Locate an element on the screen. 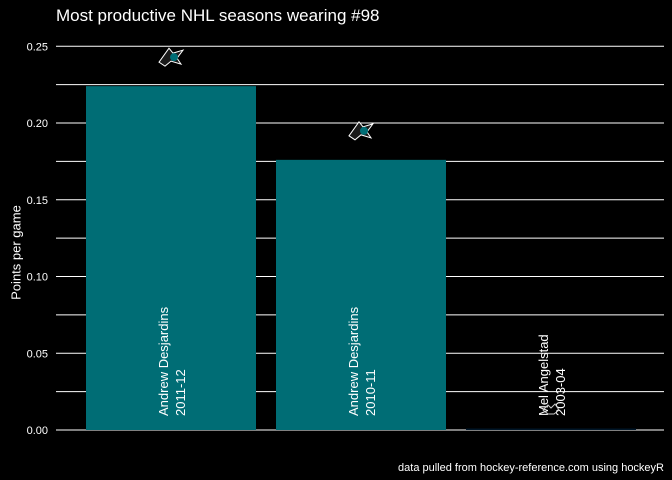 The image size is (672, 480). capitals-shape is located at coordinates (551, 409).